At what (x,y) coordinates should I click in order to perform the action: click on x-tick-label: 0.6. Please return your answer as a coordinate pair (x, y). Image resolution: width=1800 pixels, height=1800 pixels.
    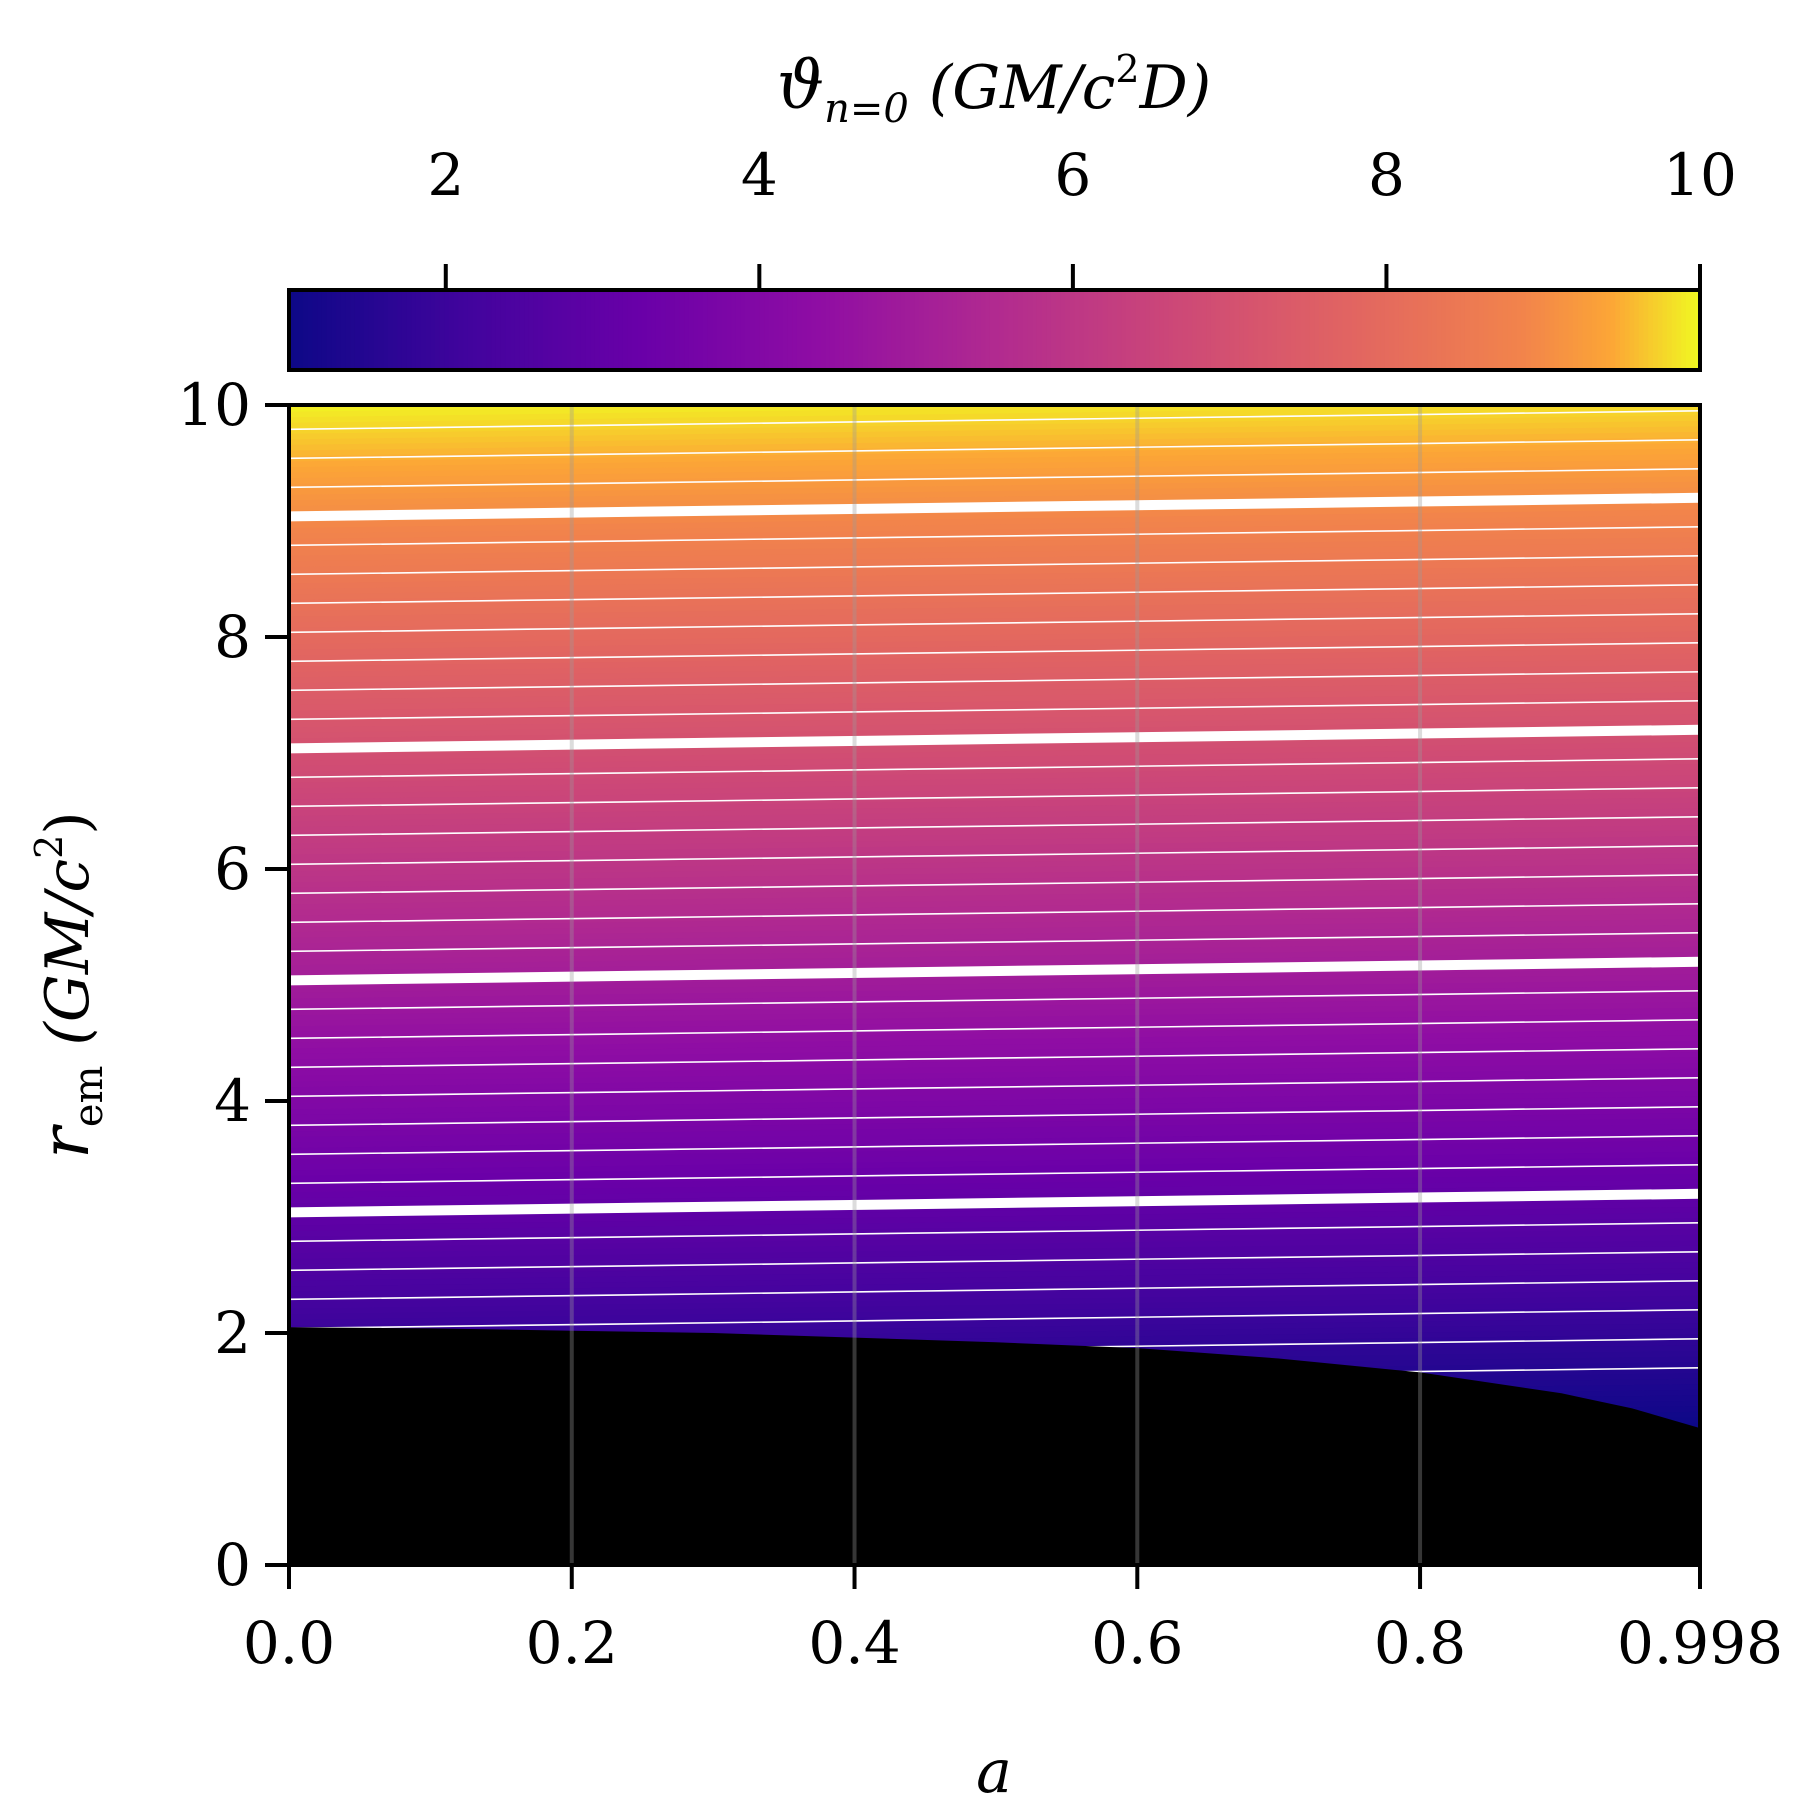
    Looking at the image, I should click on (1137, 1643).